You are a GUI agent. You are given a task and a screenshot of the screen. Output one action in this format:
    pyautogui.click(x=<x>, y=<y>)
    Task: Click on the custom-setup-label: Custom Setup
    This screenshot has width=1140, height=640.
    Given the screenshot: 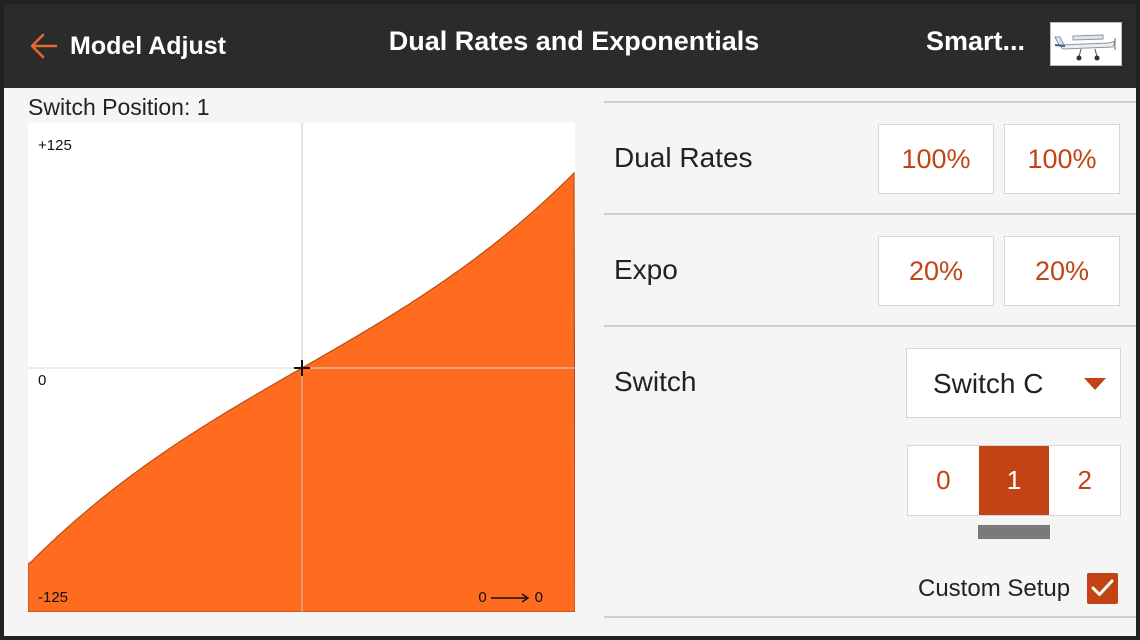 What is the action you would take?
    pyautogui.click(x=994, y=588)
    